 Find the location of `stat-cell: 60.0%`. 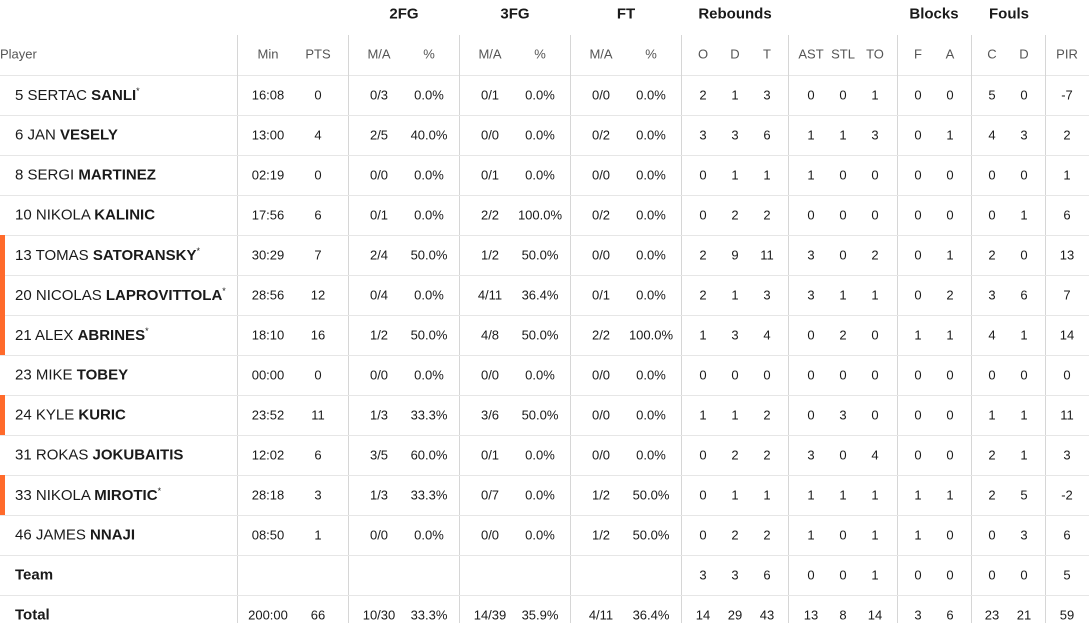

stat-cell: 60.0% is located at coordinates (429, 455).